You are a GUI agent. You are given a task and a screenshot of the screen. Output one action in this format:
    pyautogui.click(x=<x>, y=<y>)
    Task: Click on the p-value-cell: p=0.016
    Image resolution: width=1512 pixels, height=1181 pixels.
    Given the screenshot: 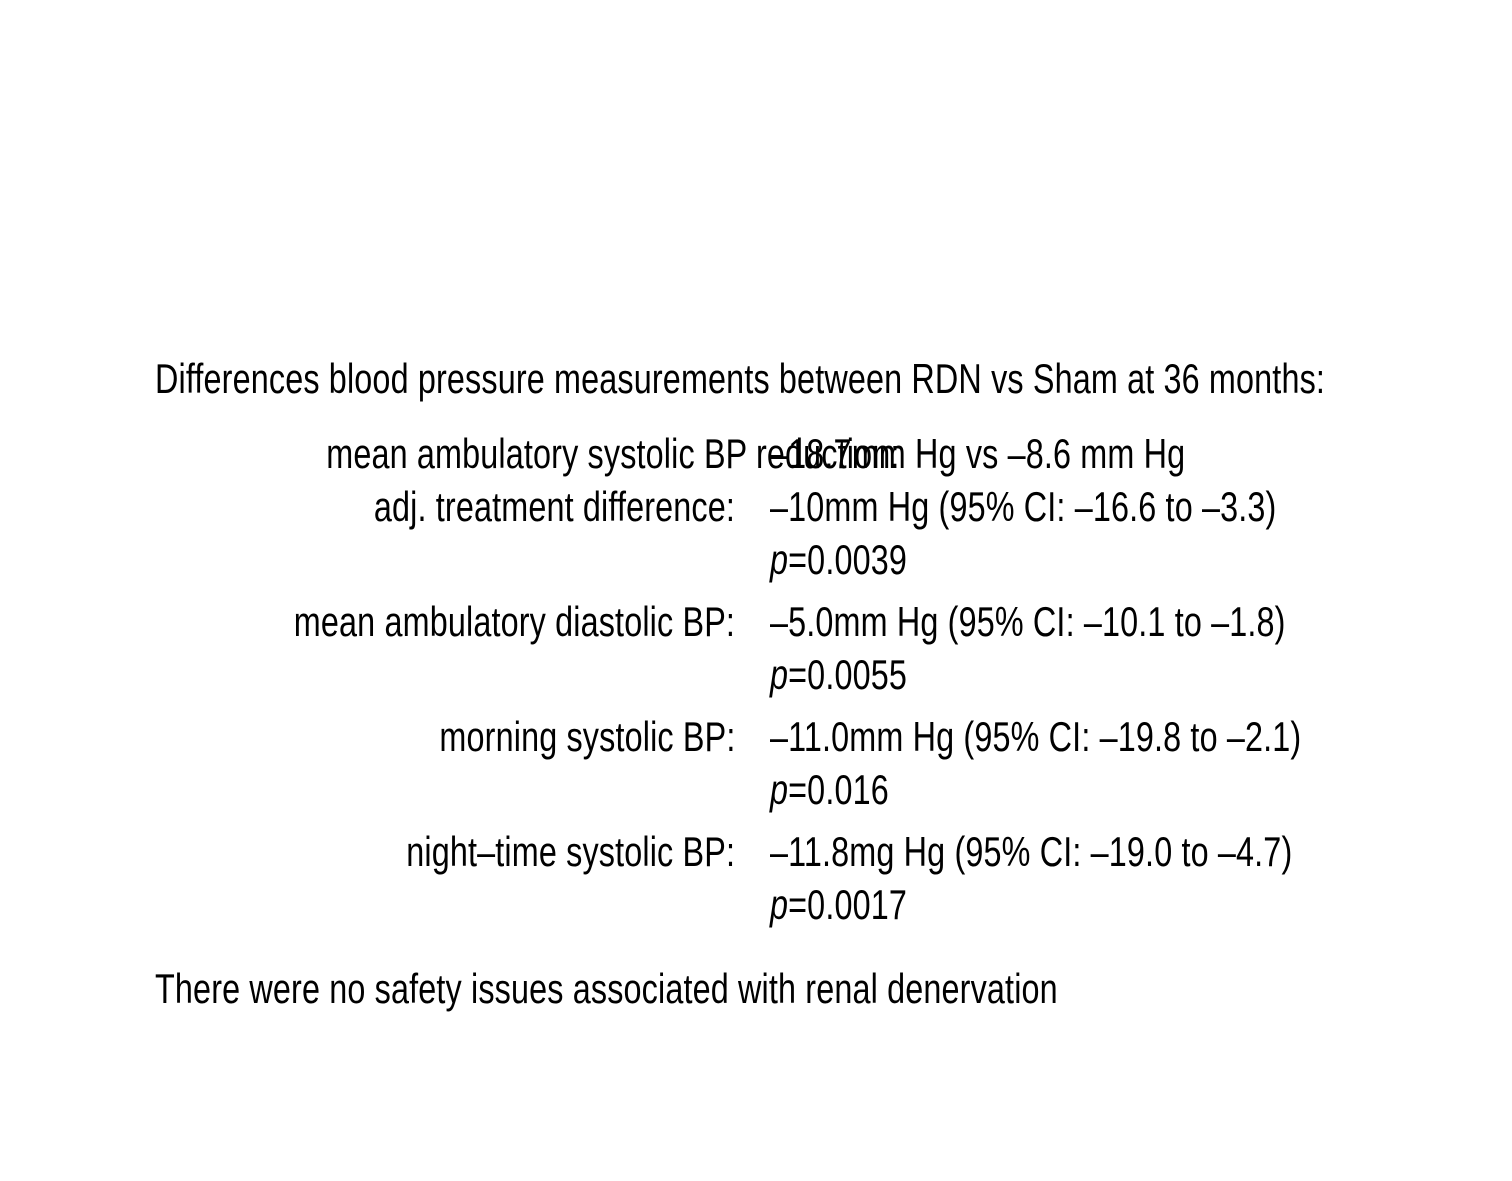 What is the action you would take?
    pyautogui.click(x=1141, y=789)
    